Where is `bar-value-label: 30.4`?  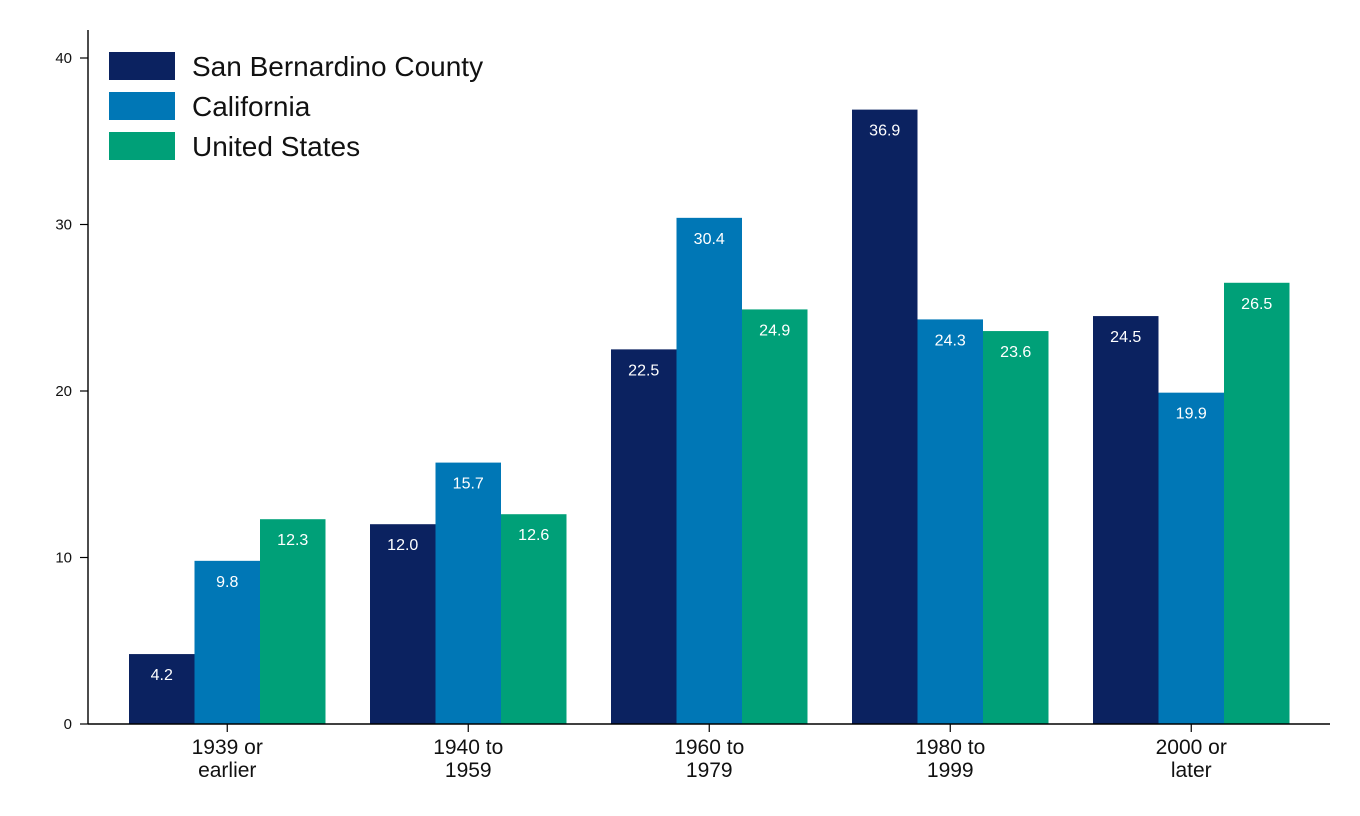 bar-value-label: 30.4 is located at coordinates (709, 239).